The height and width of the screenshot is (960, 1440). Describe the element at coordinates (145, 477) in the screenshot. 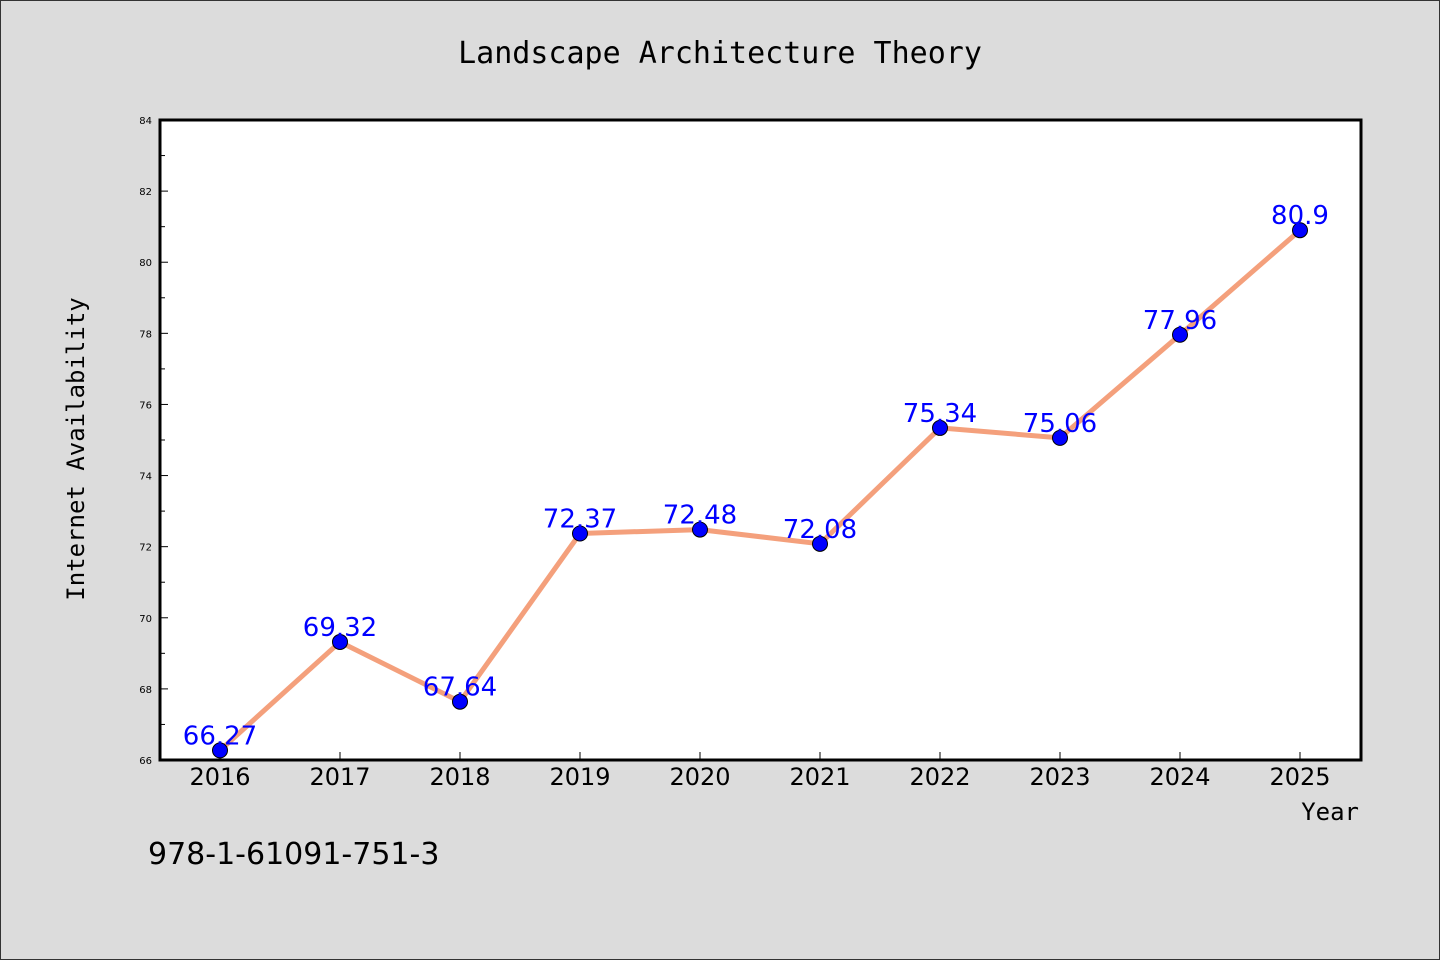

I see `y-tick-label: 74` at that location.